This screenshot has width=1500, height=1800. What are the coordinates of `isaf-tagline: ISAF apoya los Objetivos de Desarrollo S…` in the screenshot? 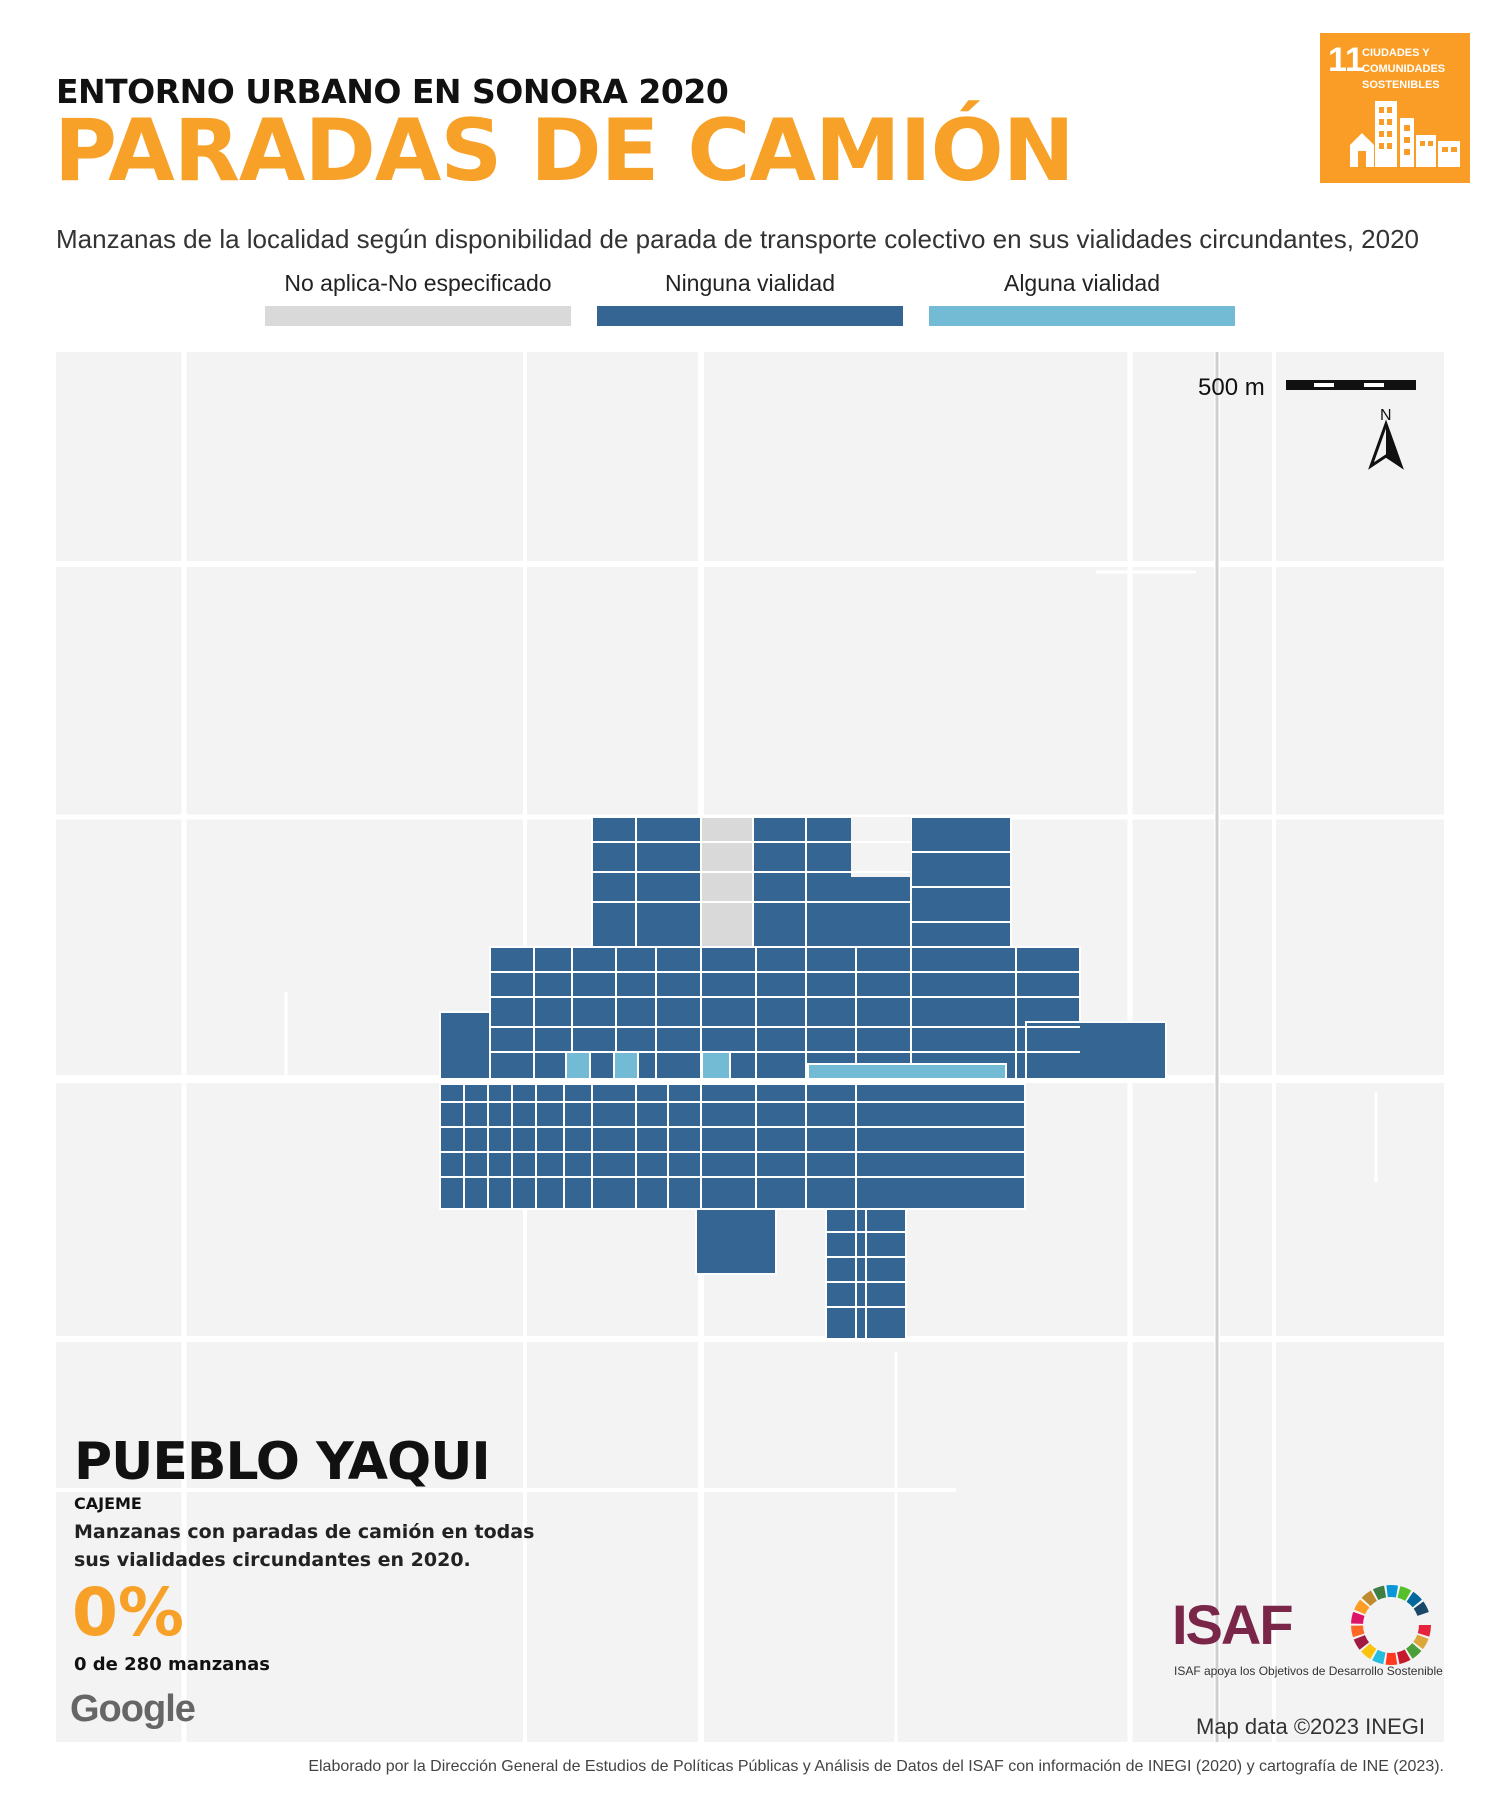 It's located at (1308, 1671).